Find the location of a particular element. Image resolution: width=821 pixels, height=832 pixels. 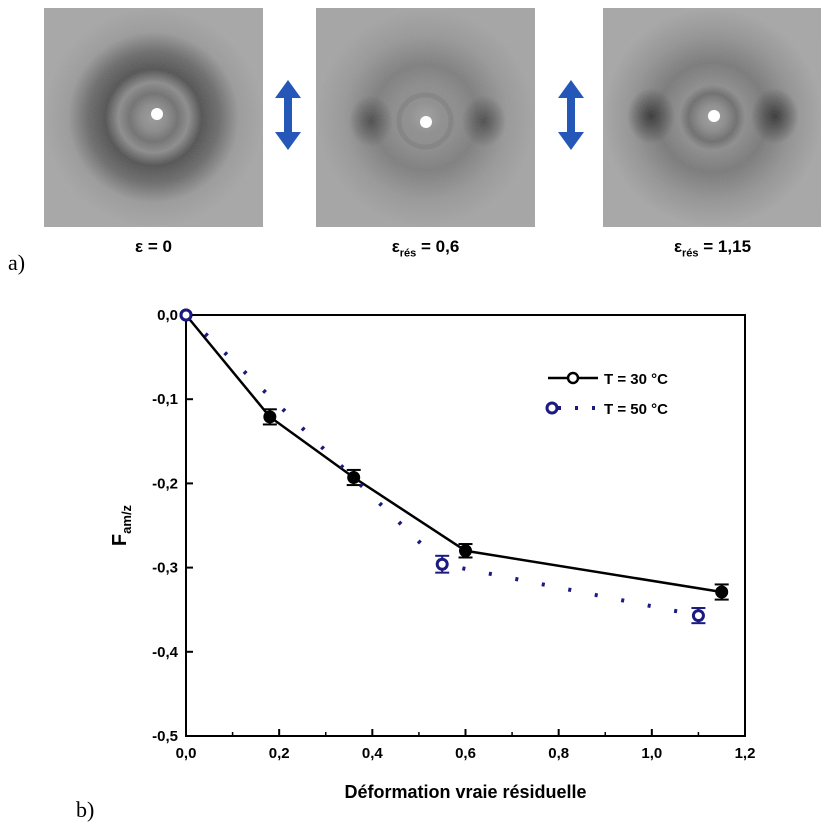

x-tick-label: 1,2 is located at coordinates (745, 753).